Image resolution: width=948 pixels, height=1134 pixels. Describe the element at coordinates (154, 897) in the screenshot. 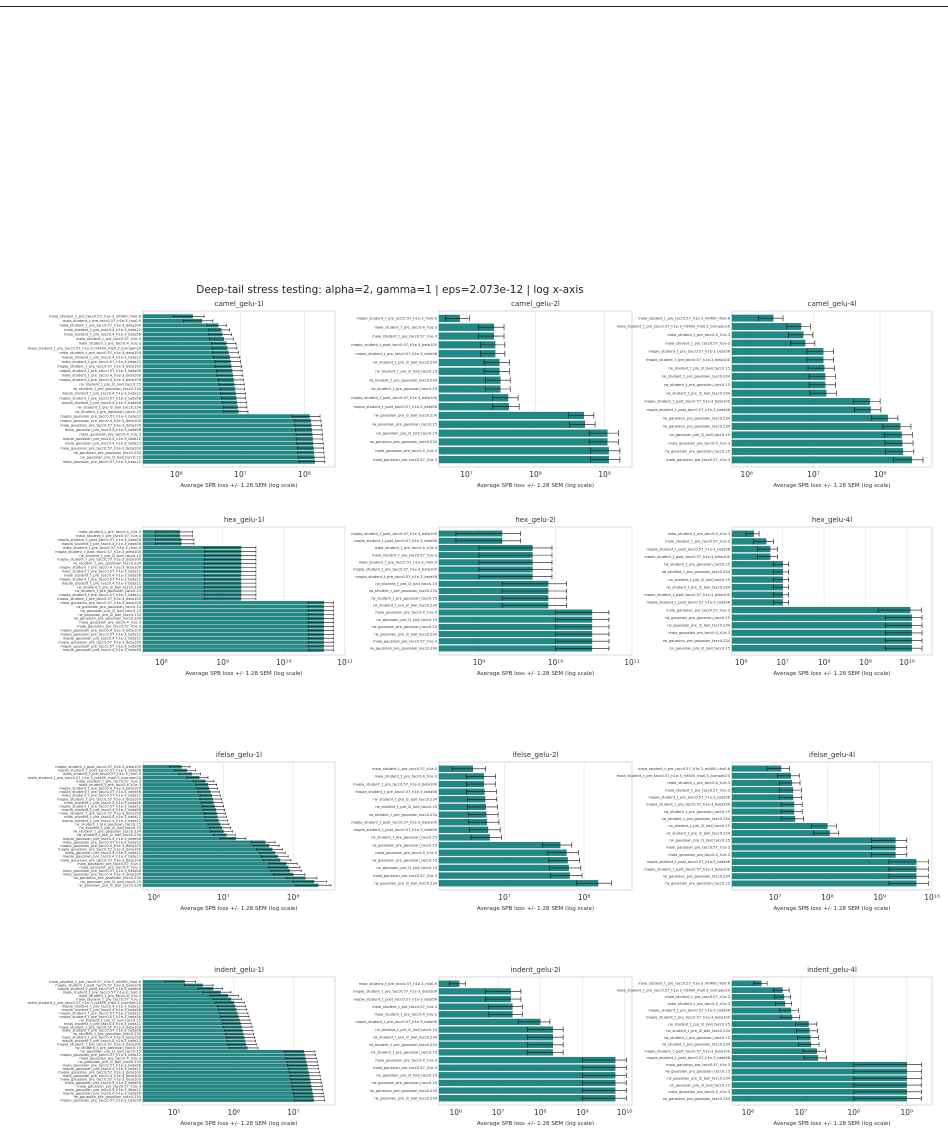

I see `x-tick-label: 10⁶` at that location.